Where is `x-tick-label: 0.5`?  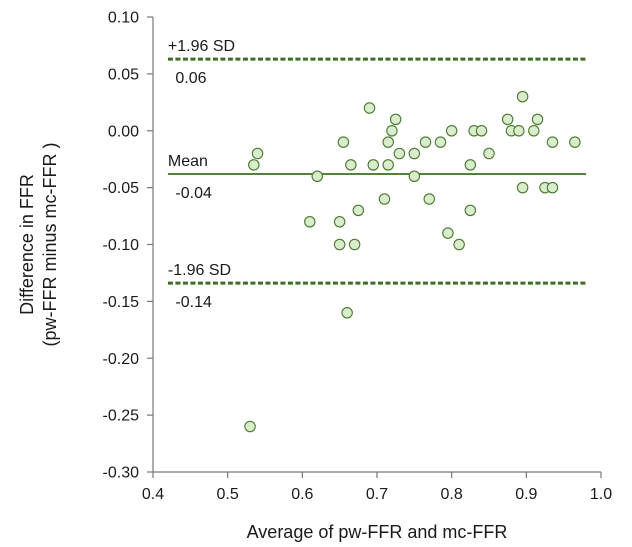
x-tick-label: 0.5 is located at coordinates (228, 494).